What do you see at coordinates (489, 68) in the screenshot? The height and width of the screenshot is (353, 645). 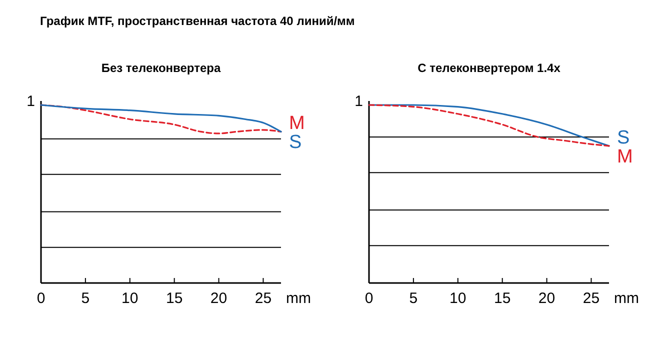 I see `chart-subtitle: С телеконвертером 1.4x` at bounding box center [489, 68].